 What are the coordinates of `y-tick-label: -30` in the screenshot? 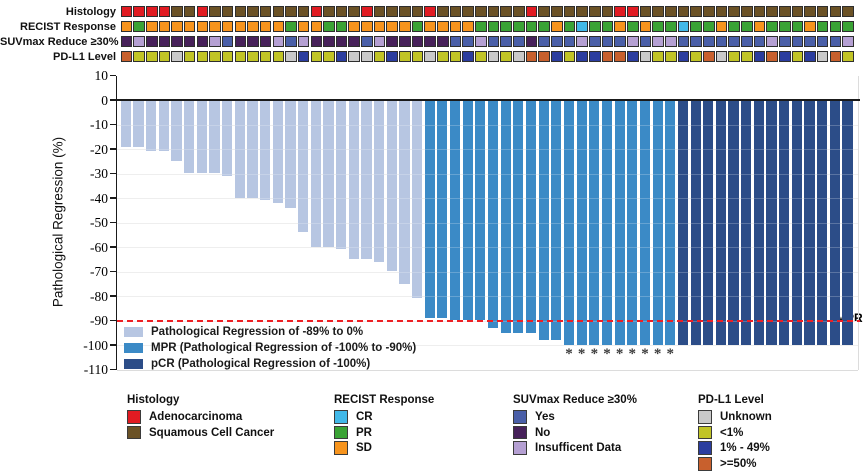 It's located at (99, 173).